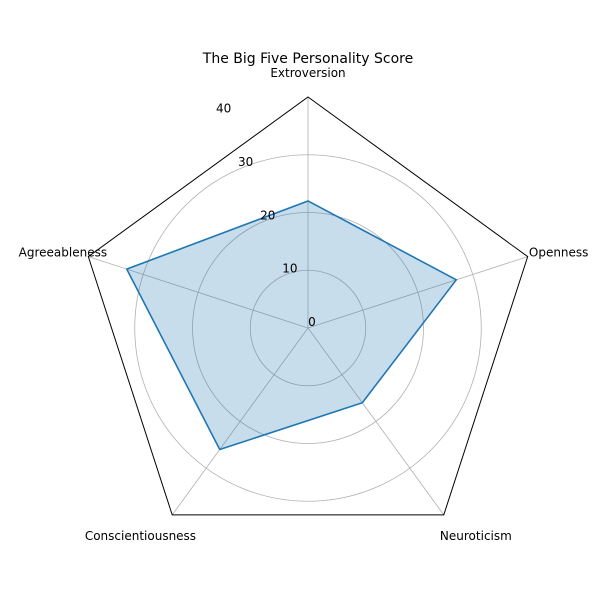  I want to click on radial-tick-label: 30, so click(245, 162).